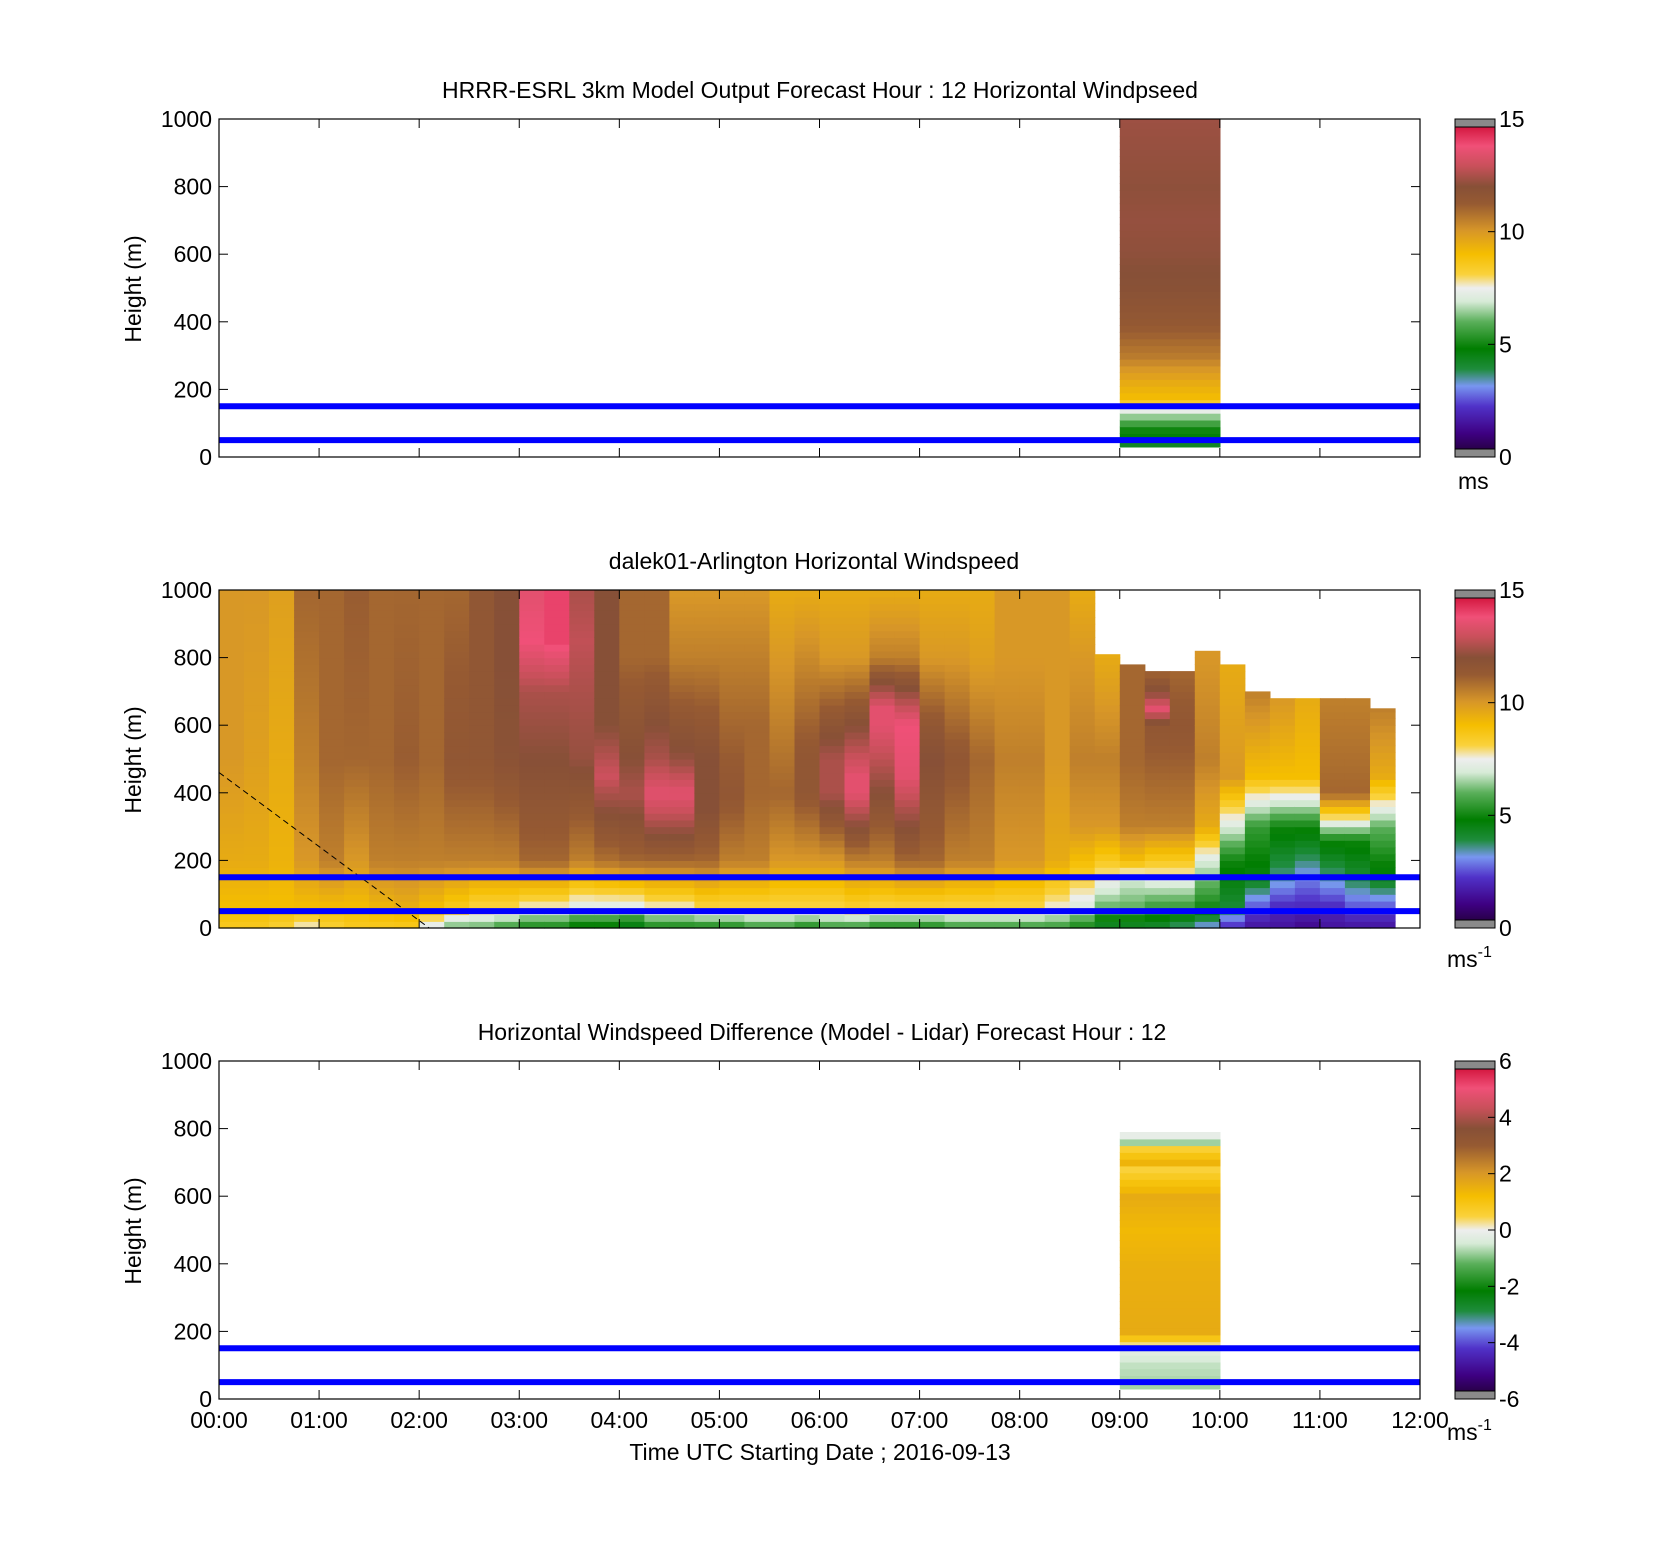 The width and height of the screenshot is (1680, 1561). I want to click on colorbar-gradient, so click(1475, 759).